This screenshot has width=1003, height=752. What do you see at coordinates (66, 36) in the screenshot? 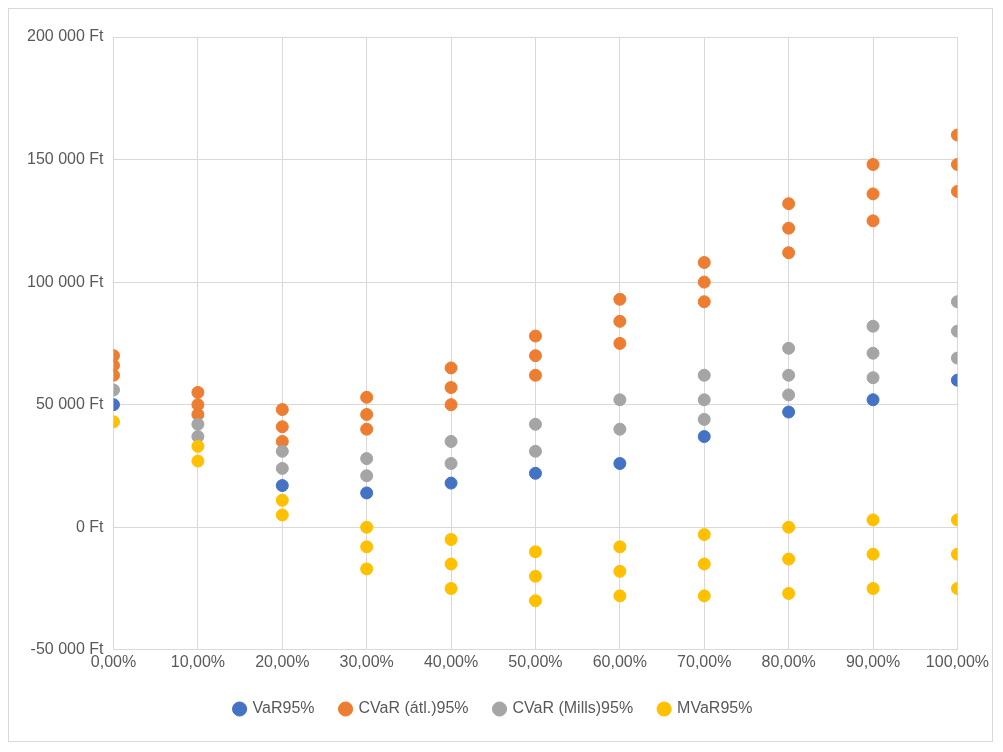
I see `y-tick-label: 200 000 Ft` at bounding box center [66, 36].